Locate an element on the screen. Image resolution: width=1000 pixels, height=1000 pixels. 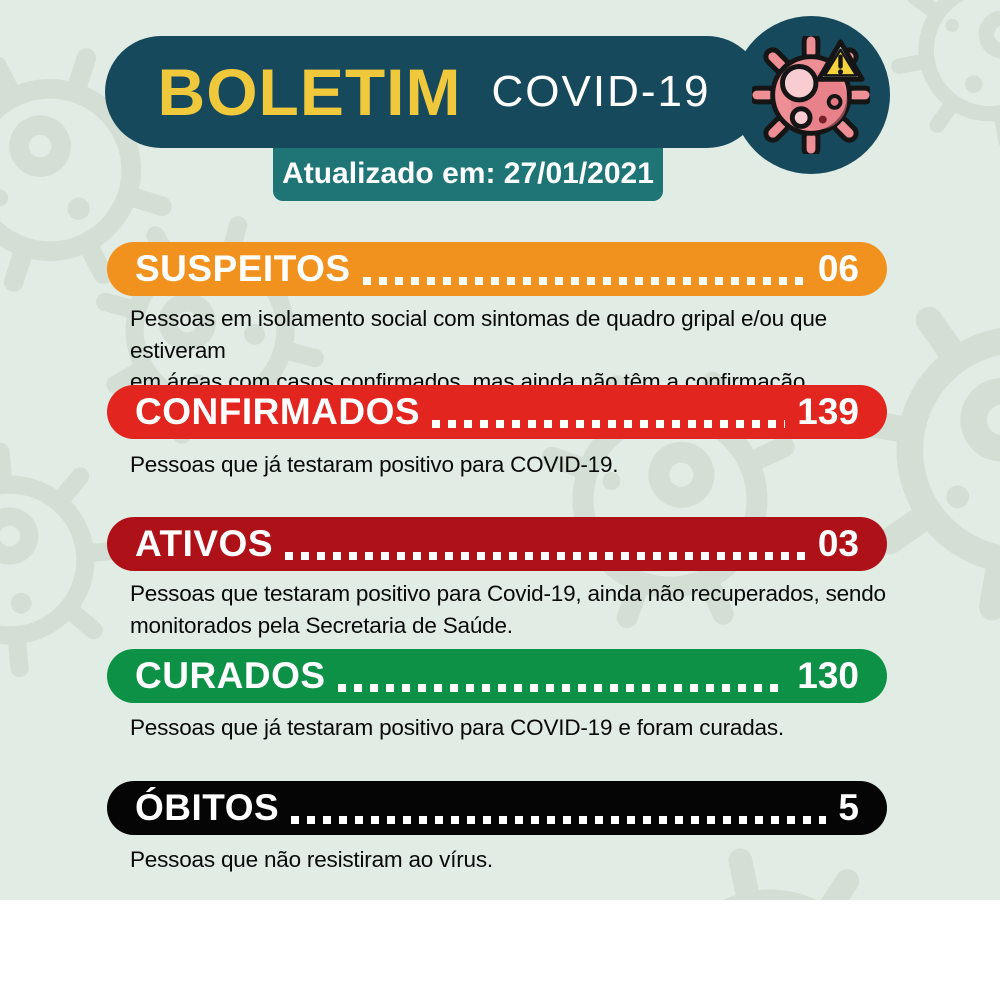
stat-value: 130 is located at coordinates (828, 675).